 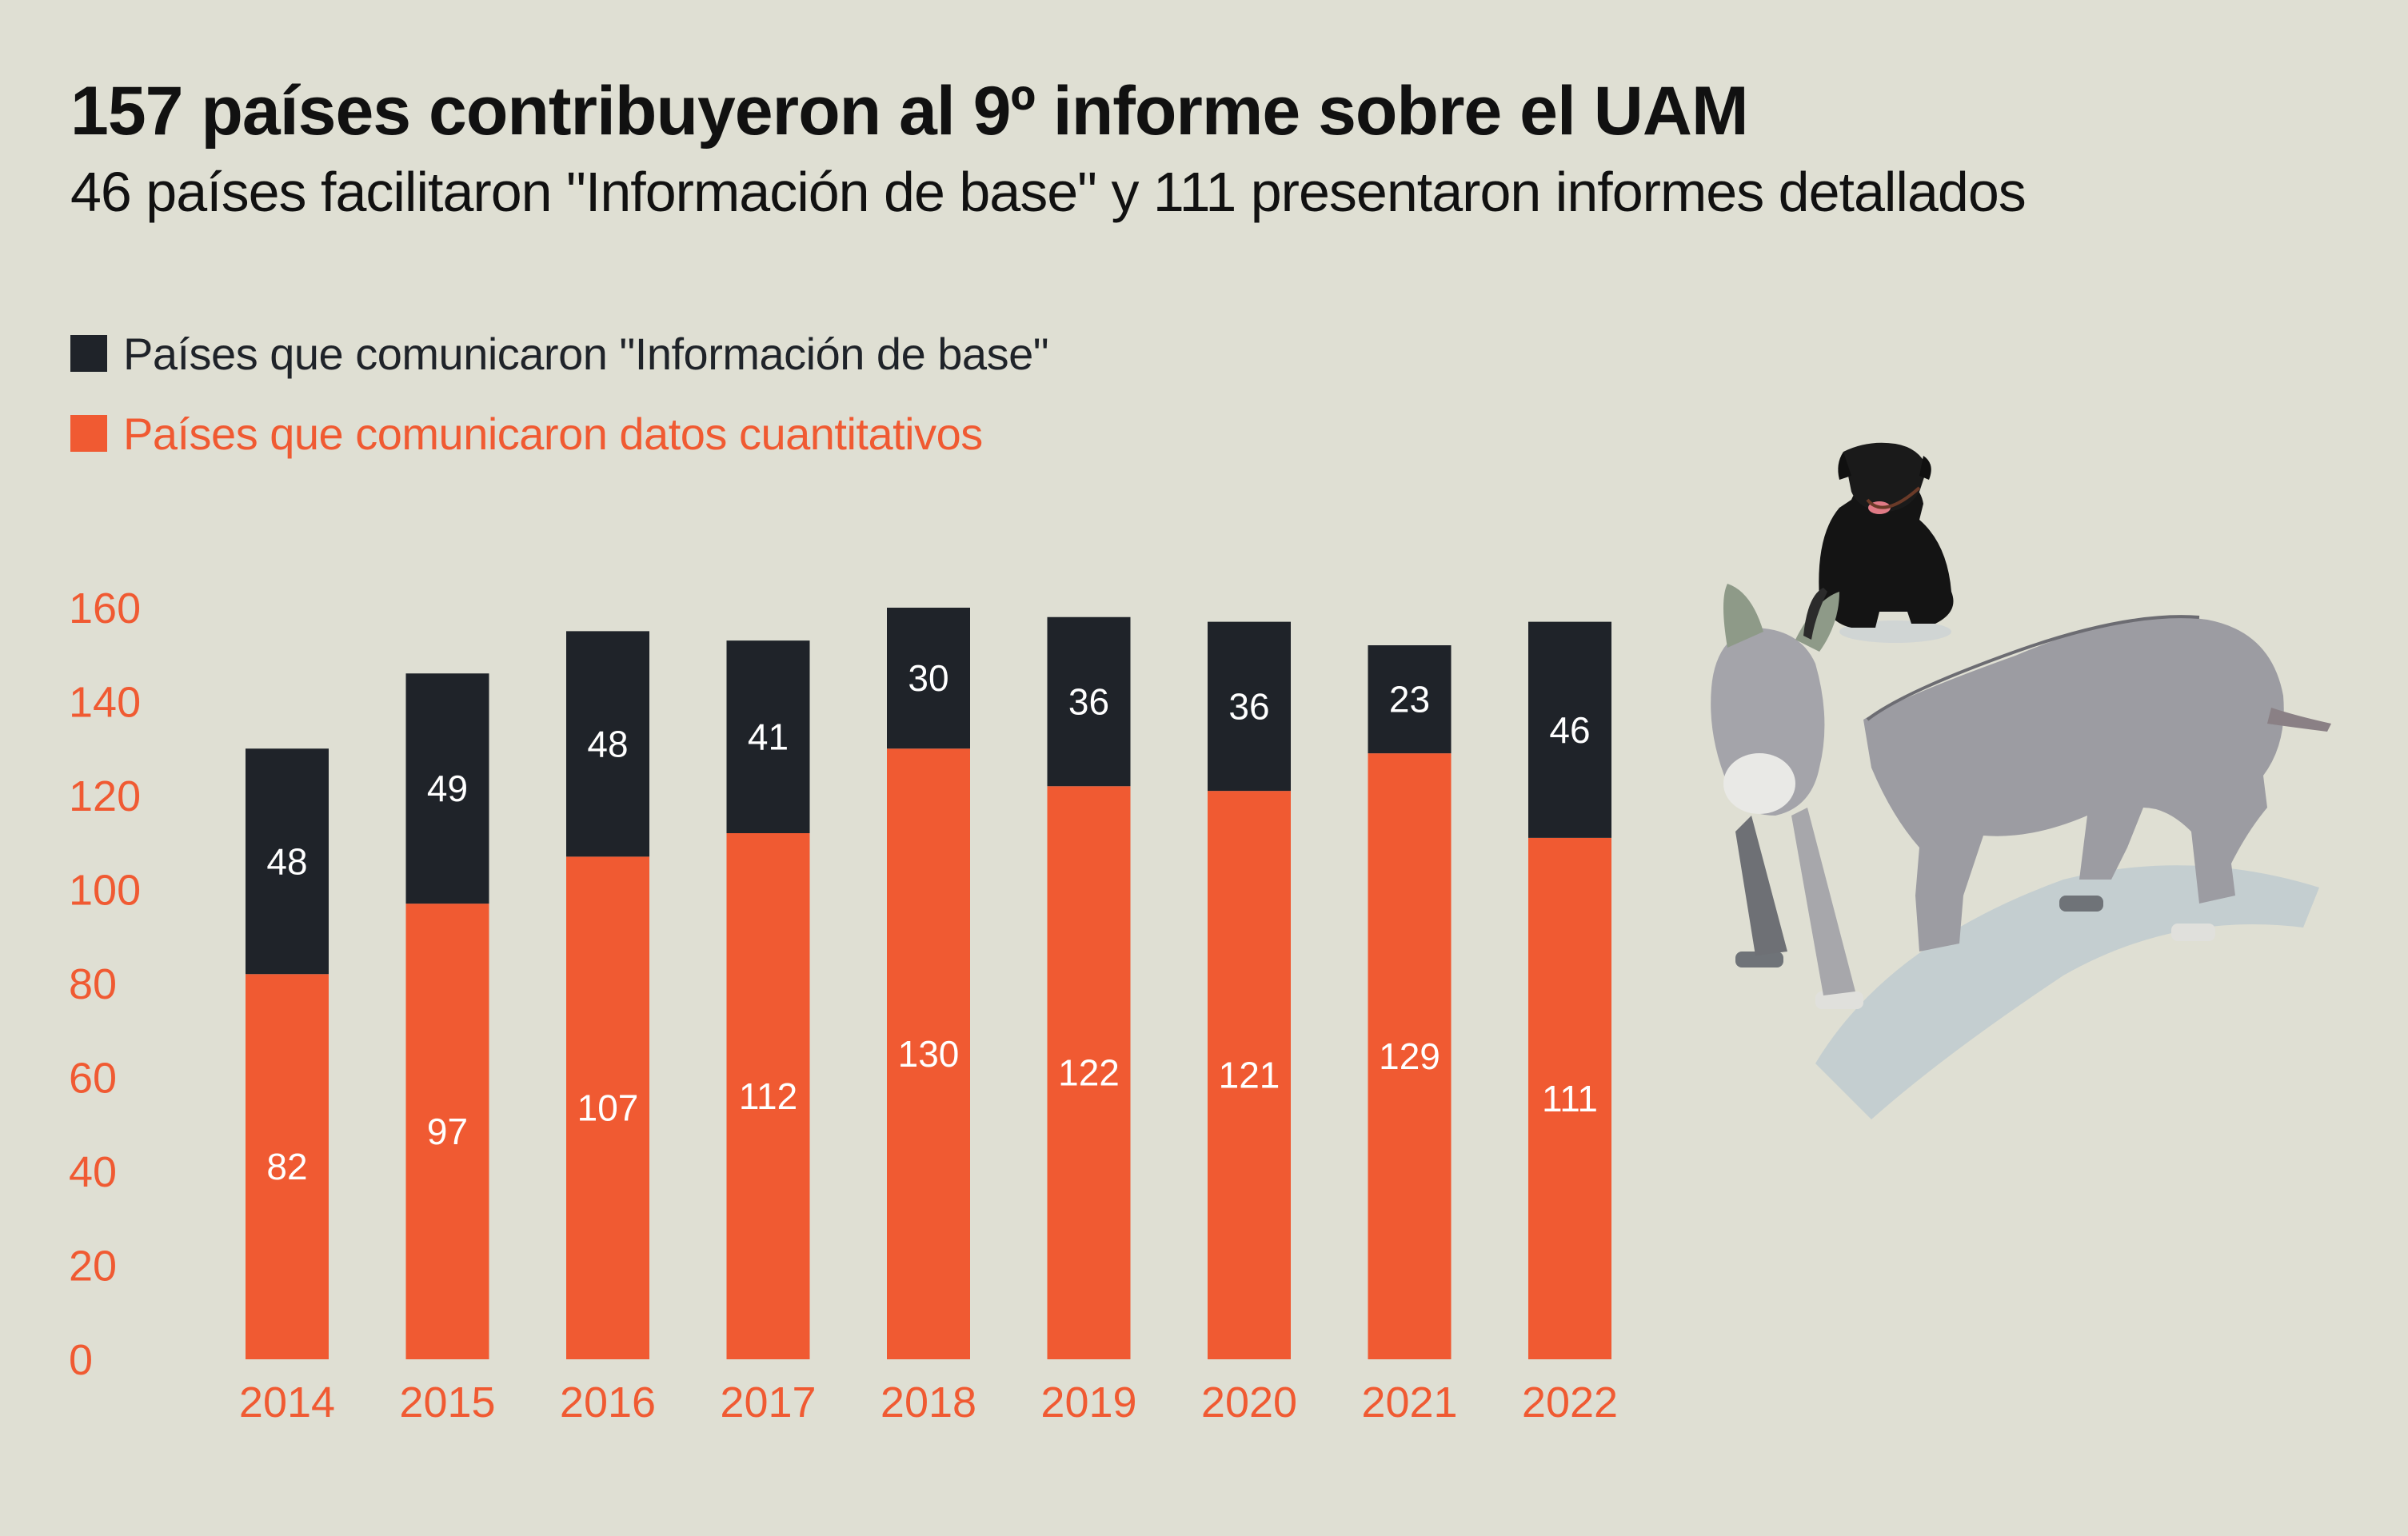 I want to click on bar-label-baseline-info: 49, so click(x=447, y=788).